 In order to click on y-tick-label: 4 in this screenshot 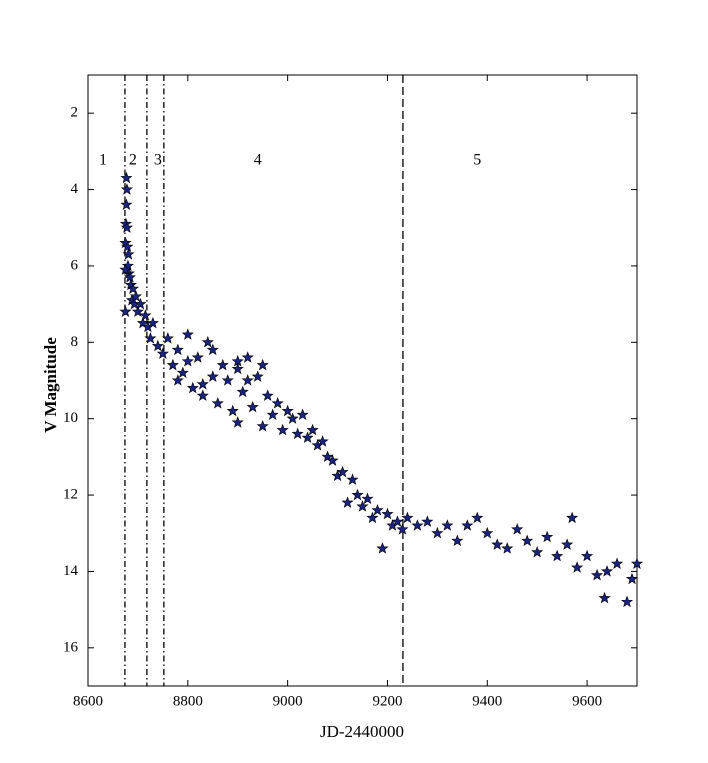, I will do `click(75, 189)`.